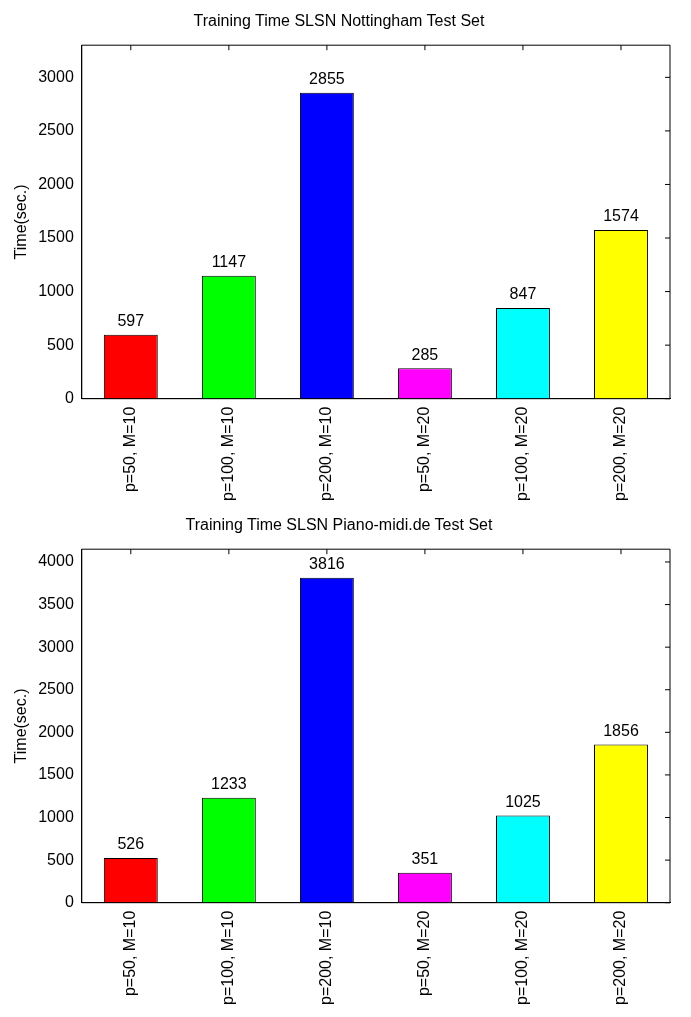 This screenshot has width=691, height=1017. Describe the element at coordinates (327, 564) in the screenshot. I see `data-label: 3816` at that location.